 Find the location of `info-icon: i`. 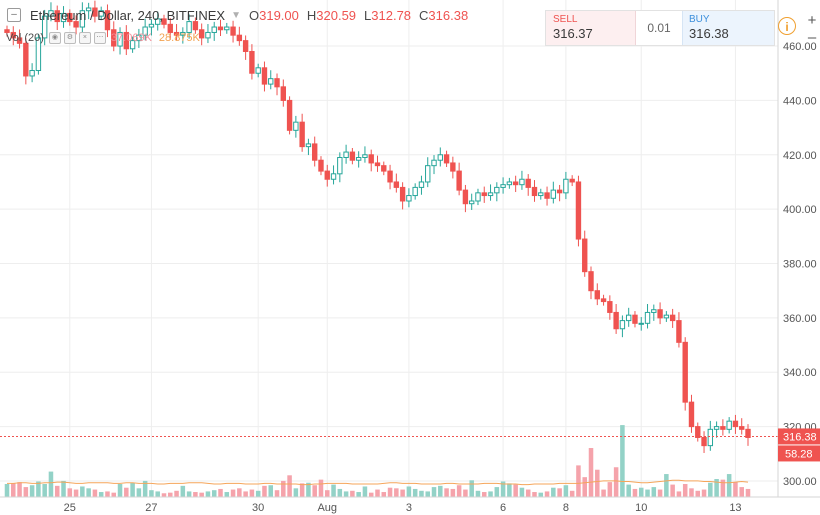

info-icon: i is located at coordinates (787, 26).